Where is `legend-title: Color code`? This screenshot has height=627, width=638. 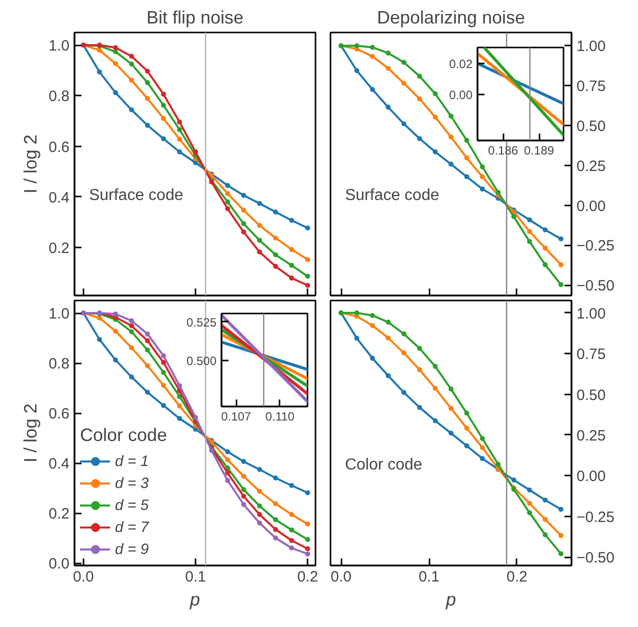
legend-title: Color code is located at coordinates (124, 435).